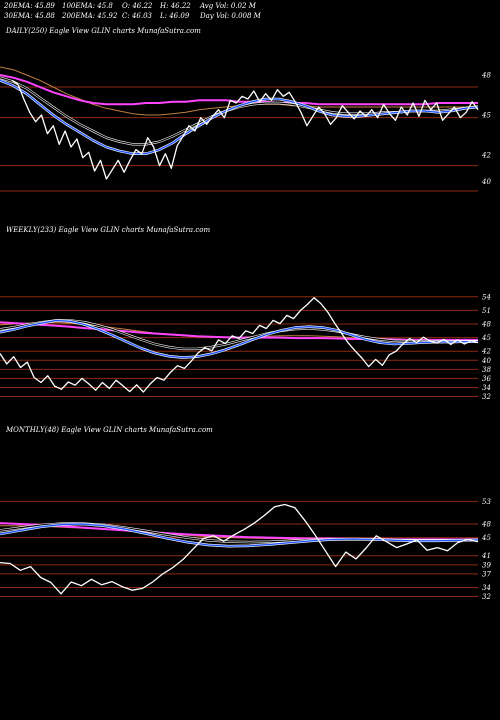  What do you see at coordinates (486, 525) in the screenshot?
I see `monthly-y-tick: 48` at bounding box center [486, 525].